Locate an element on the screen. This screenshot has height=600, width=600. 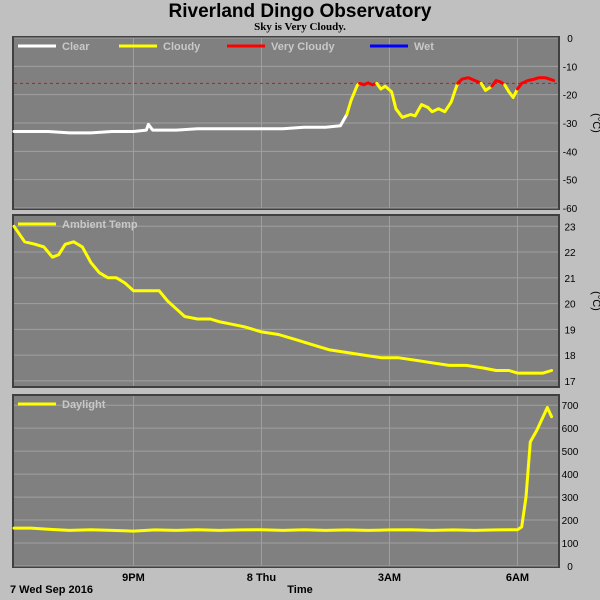
x-tick-label: 6AM is located at coordinates (517, 578).